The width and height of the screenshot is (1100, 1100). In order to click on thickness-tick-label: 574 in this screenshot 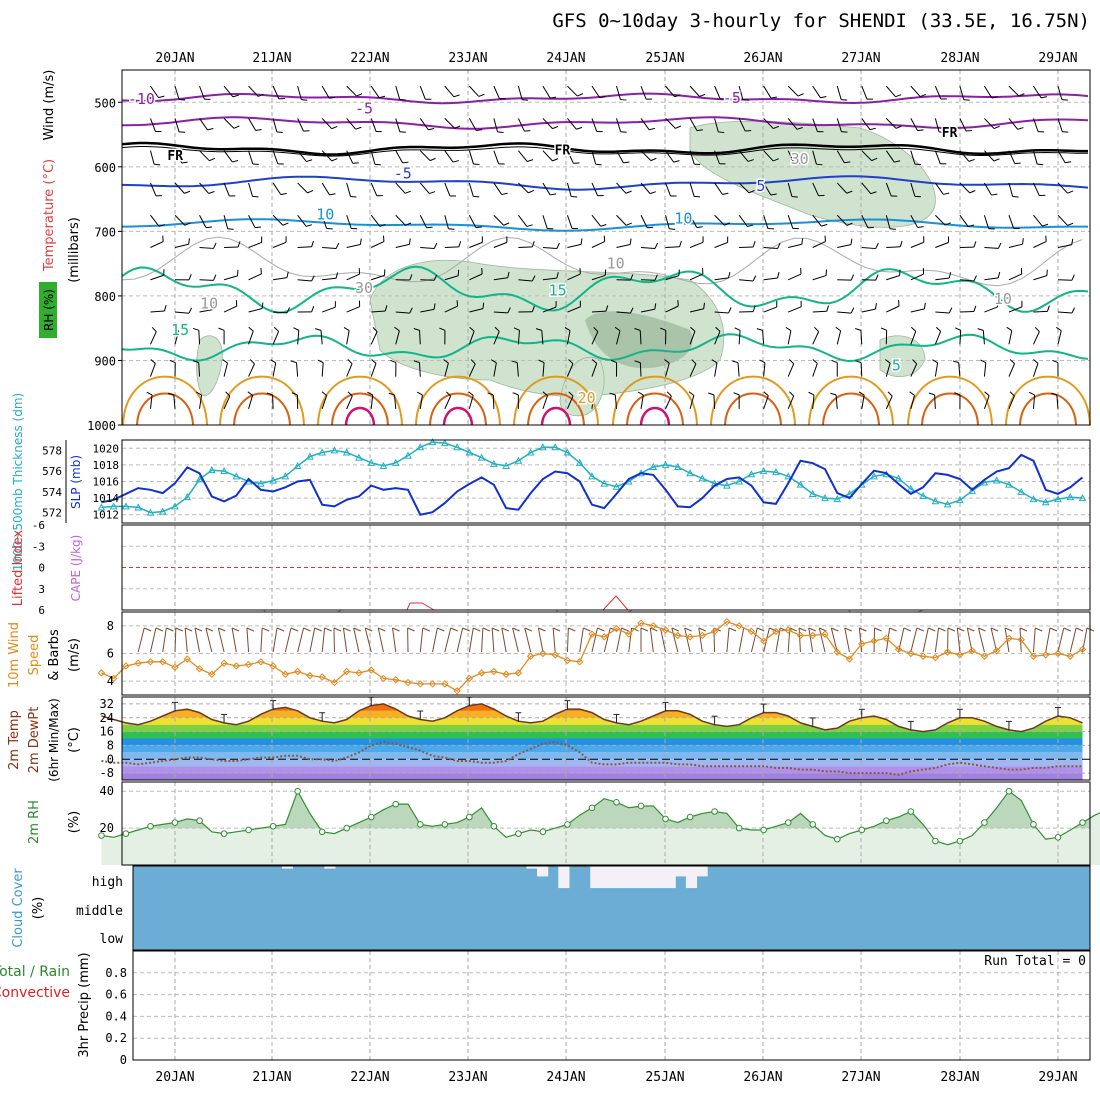, I will do `click(52, 492)`.